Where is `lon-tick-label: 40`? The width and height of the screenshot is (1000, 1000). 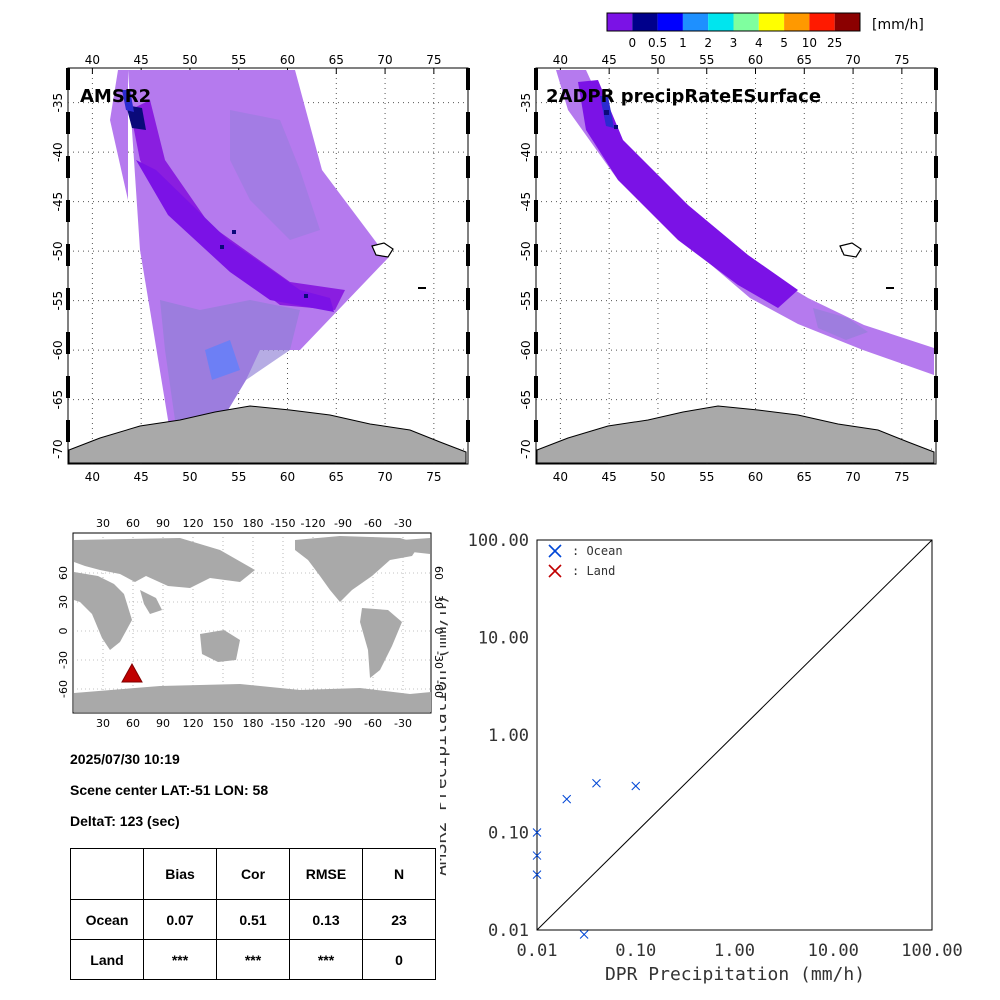
lon-tick-label: 40 is located at coordinates (560, 60).